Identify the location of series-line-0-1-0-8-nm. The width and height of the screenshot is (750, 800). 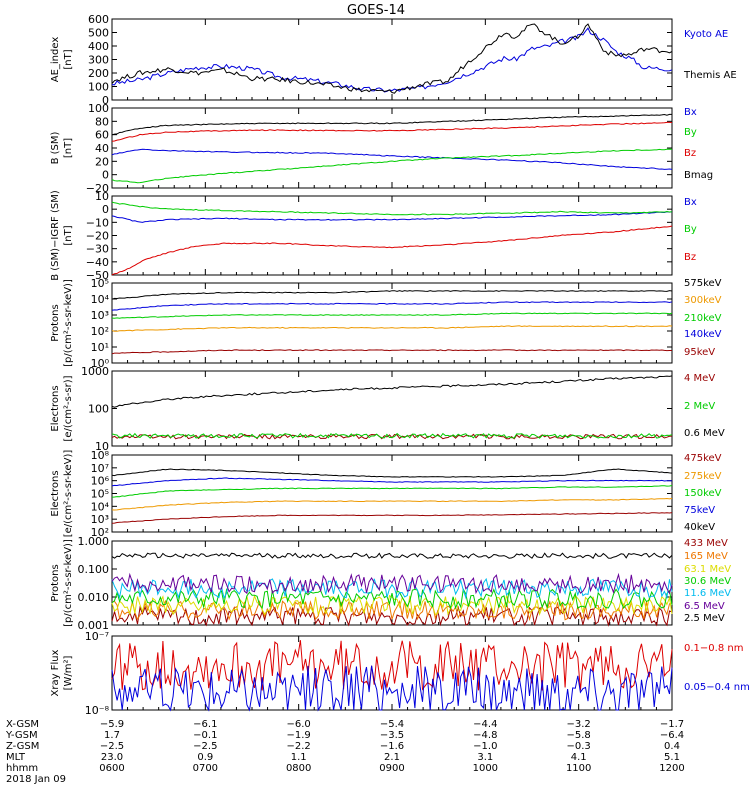
(392, 665).